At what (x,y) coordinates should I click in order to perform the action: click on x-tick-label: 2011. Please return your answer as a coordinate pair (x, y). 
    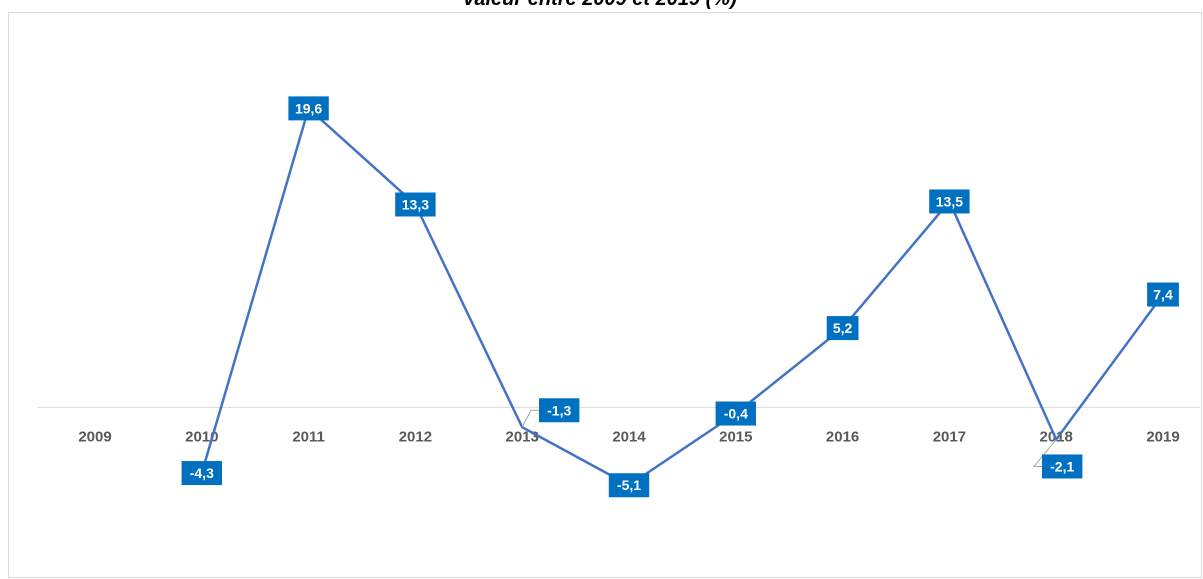
    Looking at the image, I should click on (308, 436).